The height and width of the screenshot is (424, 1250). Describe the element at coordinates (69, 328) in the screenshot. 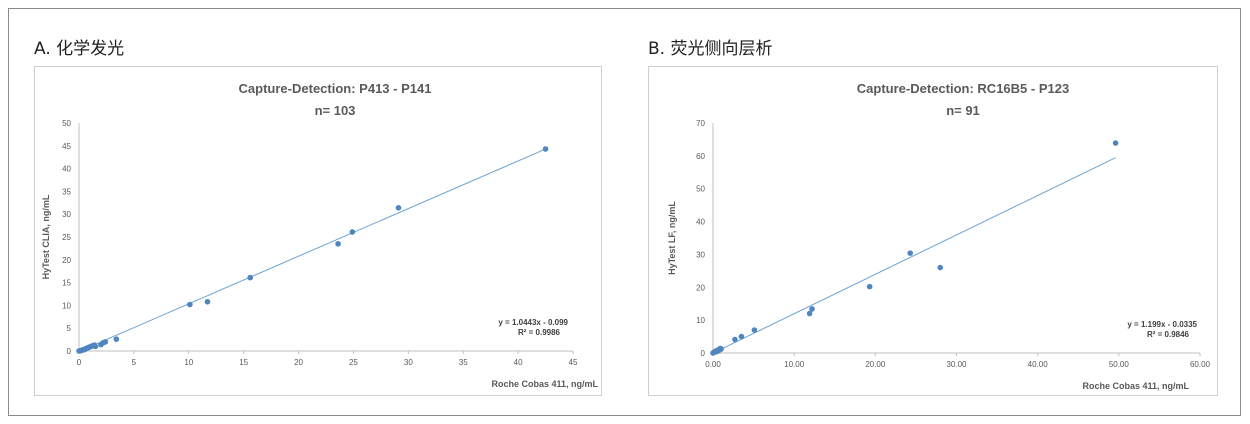

I see `y-tick-label: 5` at that location.